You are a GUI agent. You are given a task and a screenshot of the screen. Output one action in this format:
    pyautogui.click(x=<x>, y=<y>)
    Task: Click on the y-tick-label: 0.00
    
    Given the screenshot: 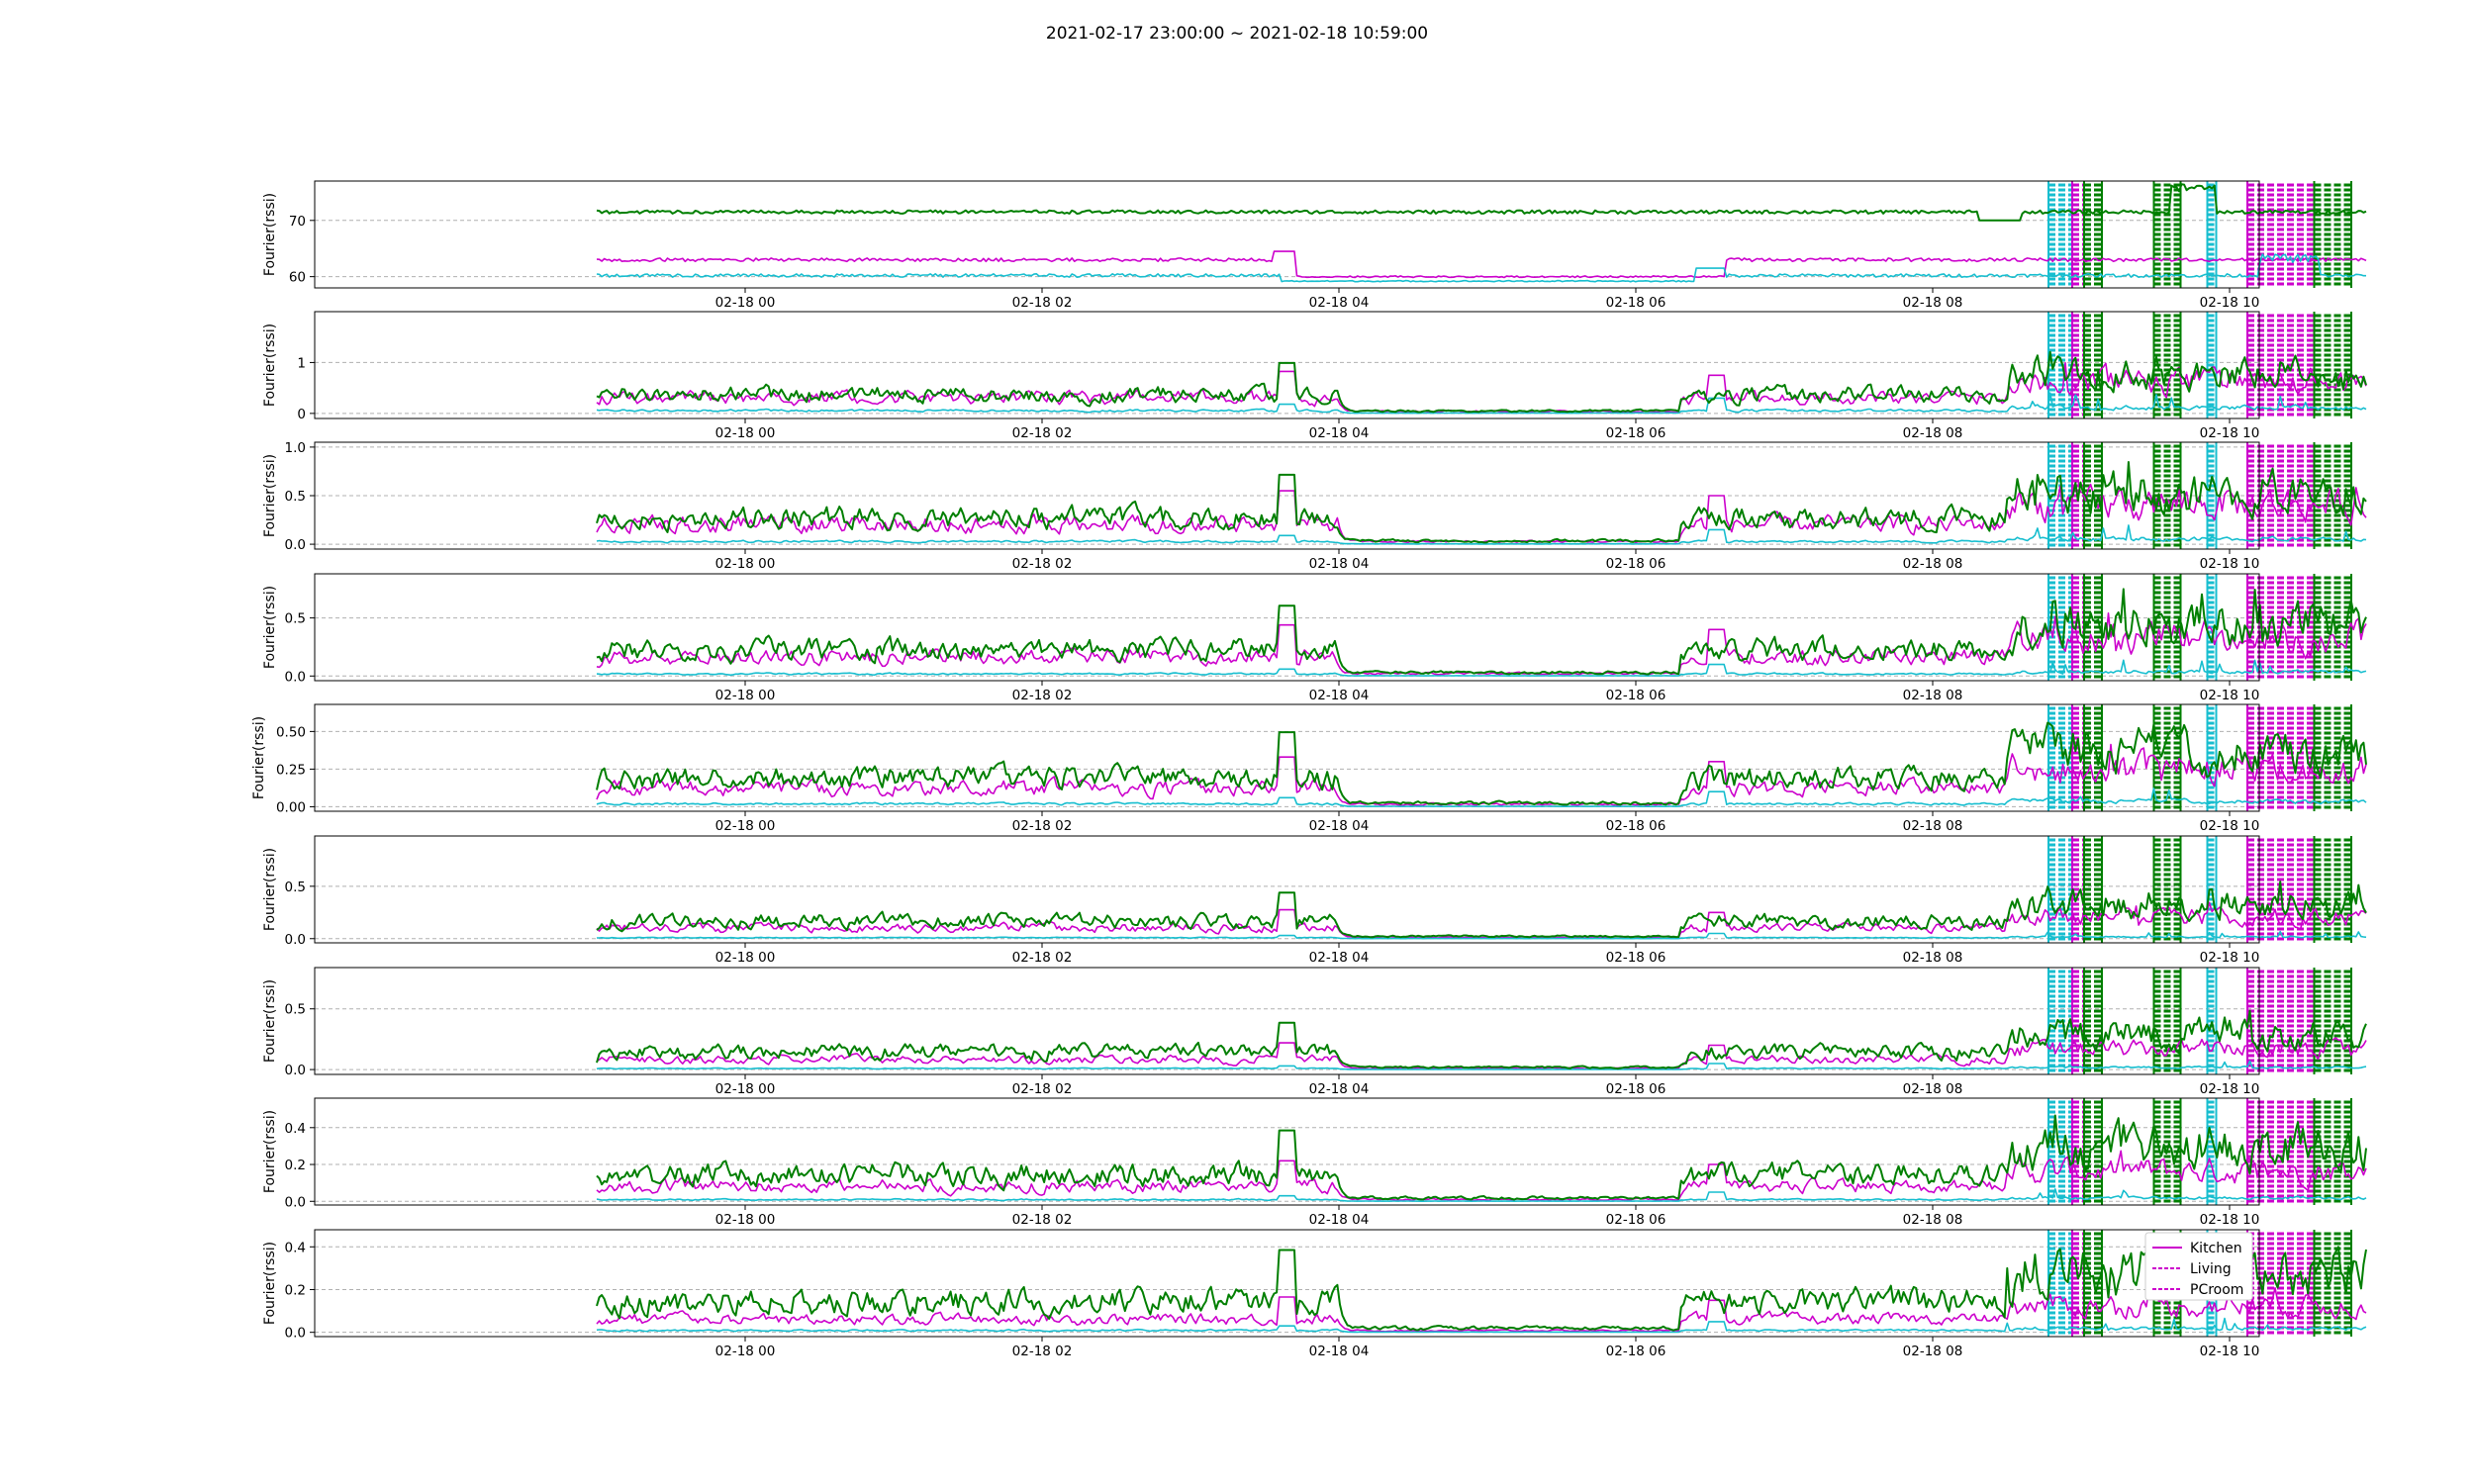 What is the action you would take?
    pyautogui.click(x=291, y=807)
    